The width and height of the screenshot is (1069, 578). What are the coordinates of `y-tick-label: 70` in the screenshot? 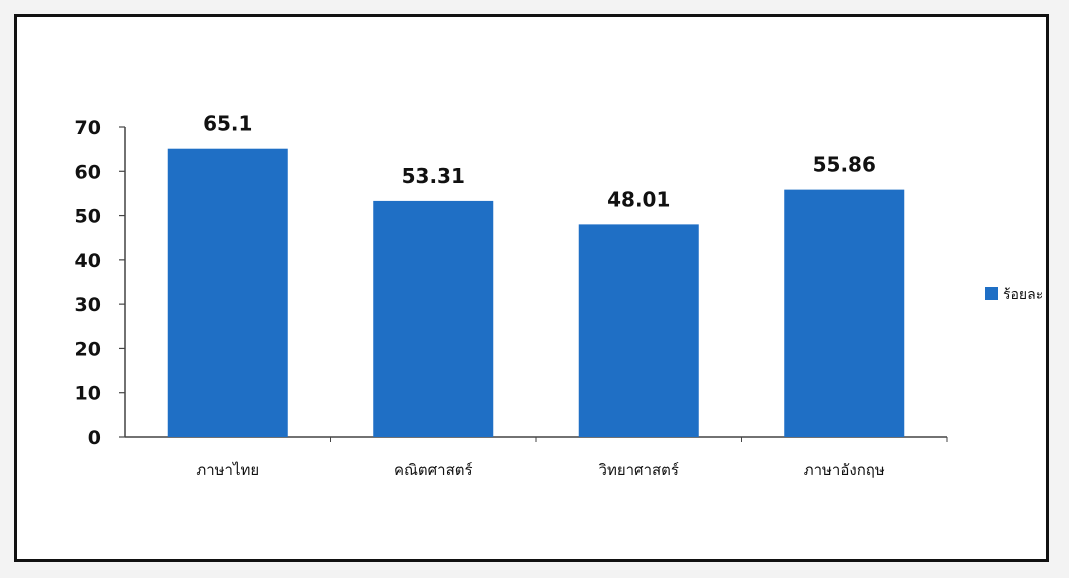 It's located at (88, 128).